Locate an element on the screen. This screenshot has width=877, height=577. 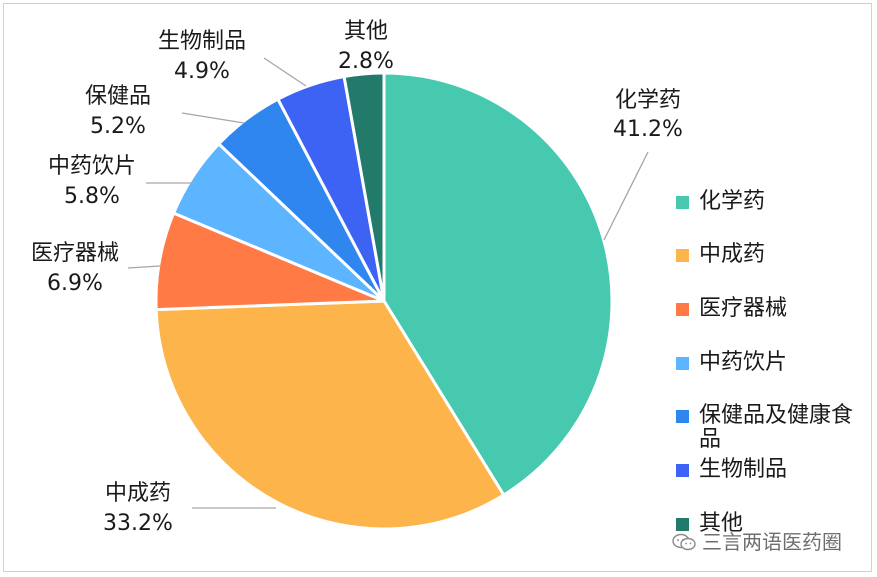
legend-item: 生物制品 is located at coordinates (771, 470).